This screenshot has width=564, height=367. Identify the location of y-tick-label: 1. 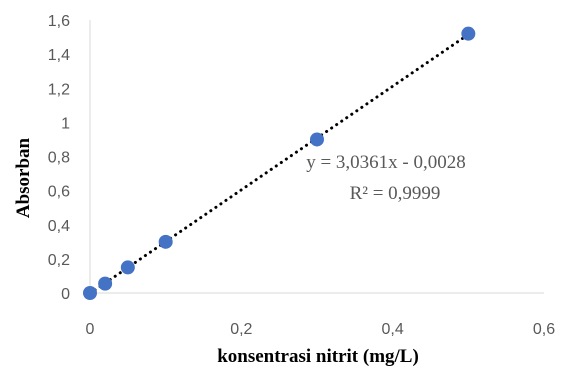
(65, 123).